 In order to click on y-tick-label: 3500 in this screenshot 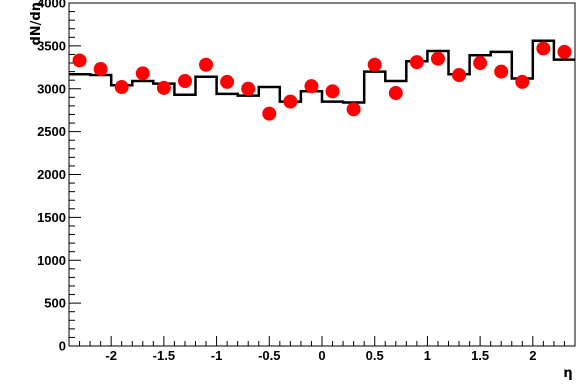, I will do `click(51, 45)`.